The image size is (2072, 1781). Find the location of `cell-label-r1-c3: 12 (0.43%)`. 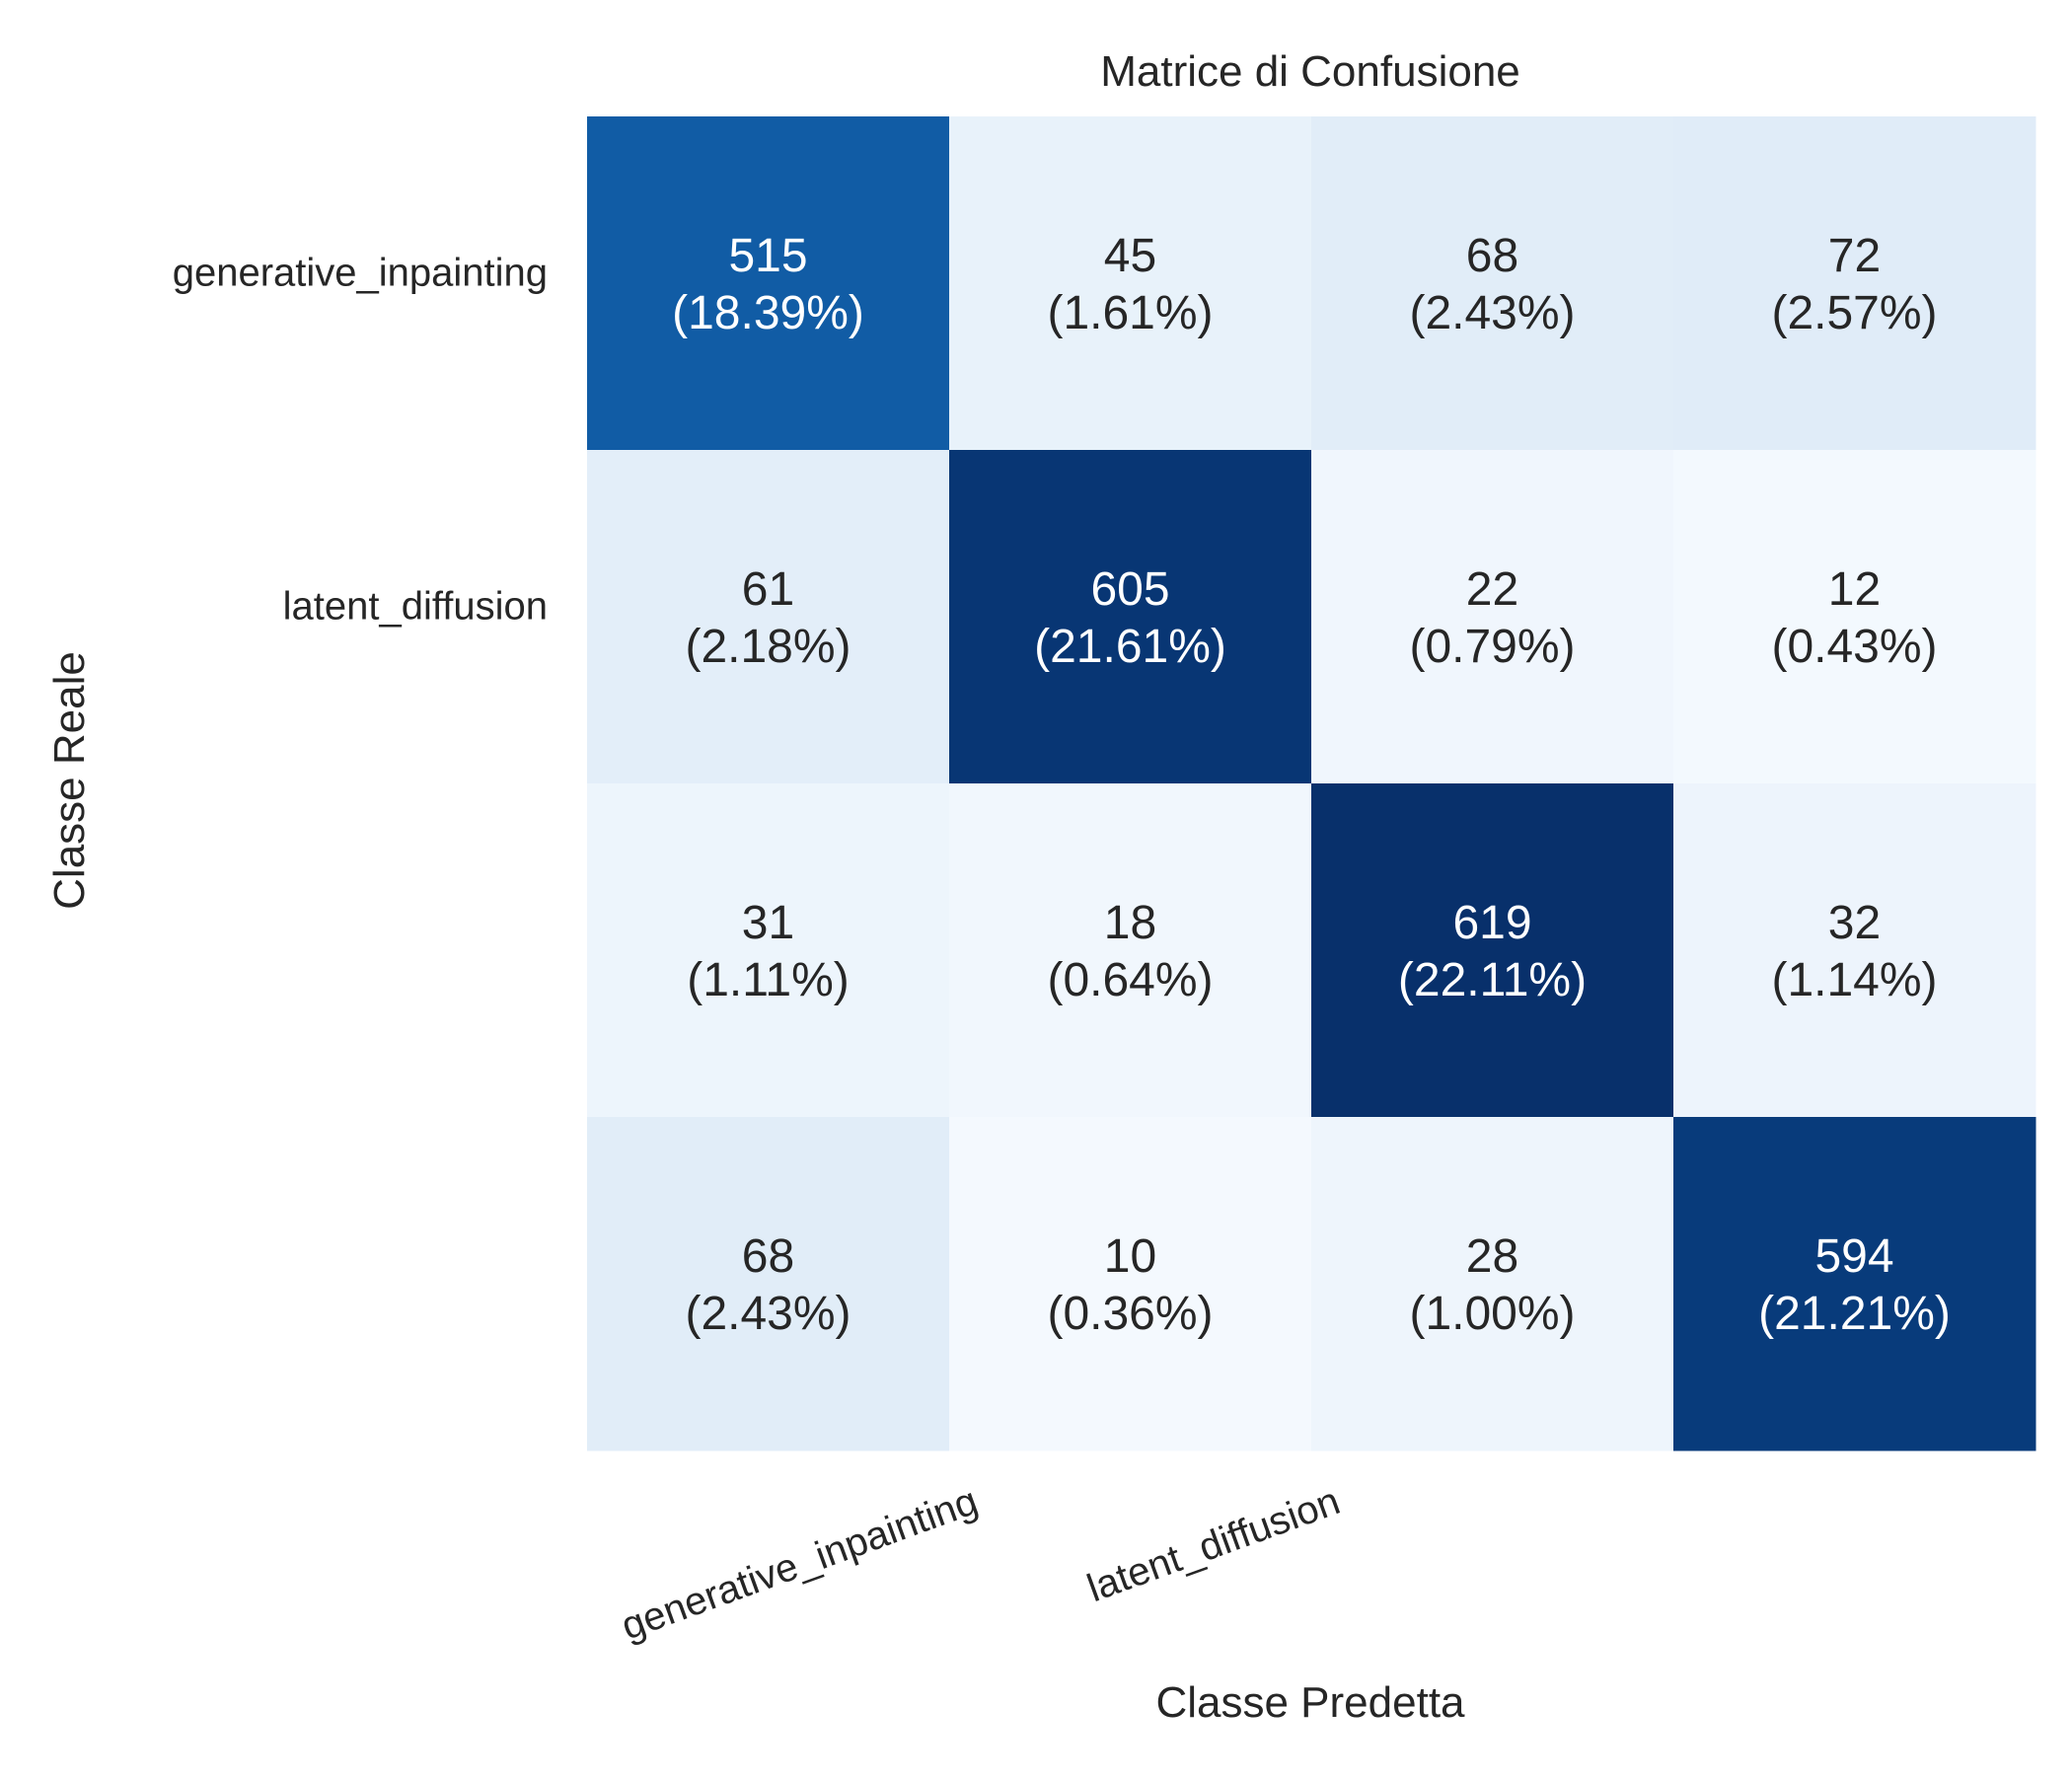

cell-label-r1-c3: 12 (0.43%) is located at coordinates (1854, 618).